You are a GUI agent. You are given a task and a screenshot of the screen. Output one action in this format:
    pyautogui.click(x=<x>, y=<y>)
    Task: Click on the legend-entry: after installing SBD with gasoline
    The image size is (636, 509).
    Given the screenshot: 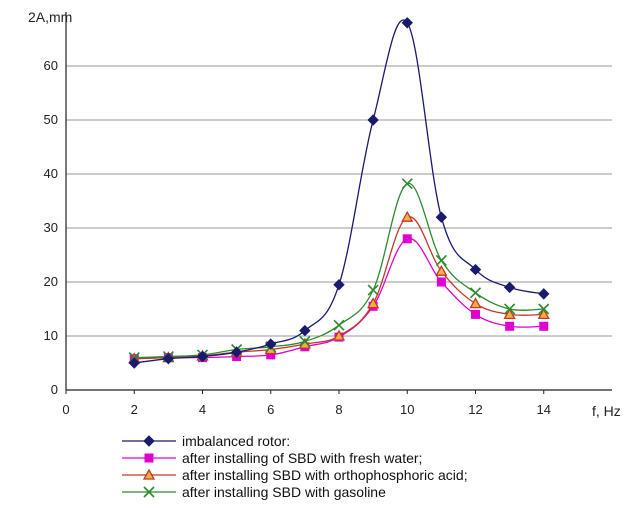 What is the action you would take?
    pyautogui.click(x=254, y=492)
    